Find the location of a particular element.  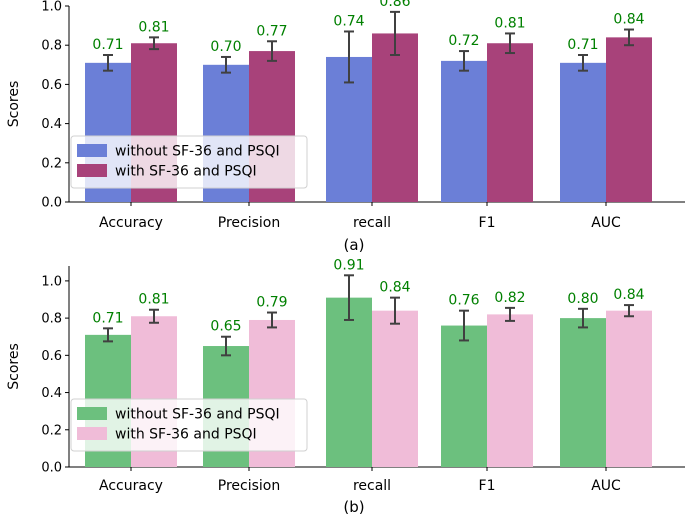

panel-a-ytick-label: 0.8 is located at coordinates (51, 46).